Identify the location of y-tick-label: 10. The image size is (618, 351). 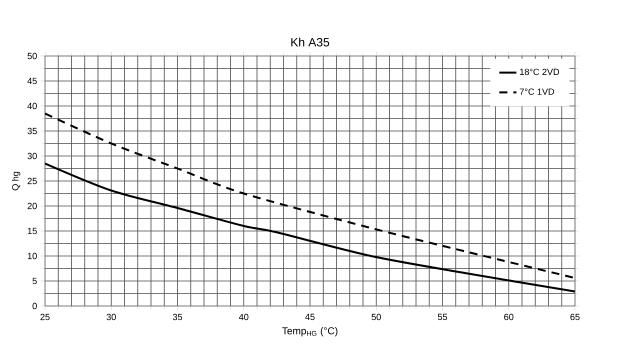
(32, 256).